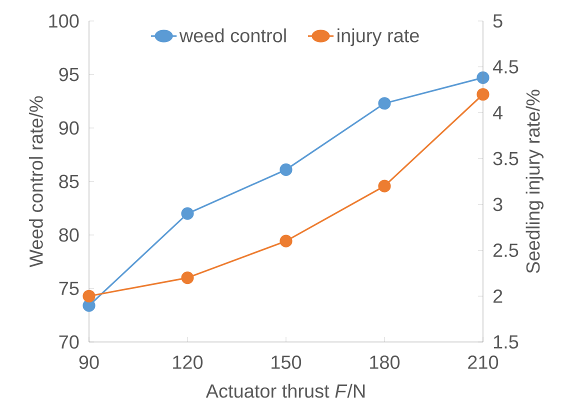 Image resolution: width=563 pixels, height=415 pixels. Describe the element at coordinates (497, 296) in the screenshot. I see `y2-tick-label: 2` at that location.